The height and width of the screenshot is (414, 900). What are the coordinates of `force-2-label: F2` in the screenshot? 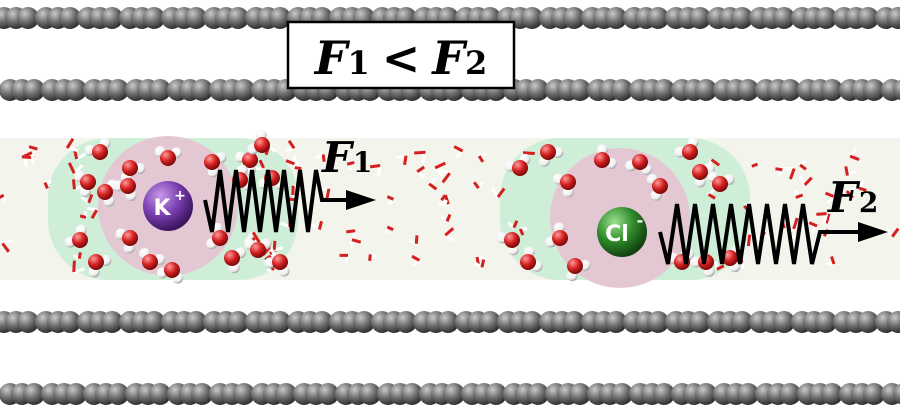 It's located at (852, 197).